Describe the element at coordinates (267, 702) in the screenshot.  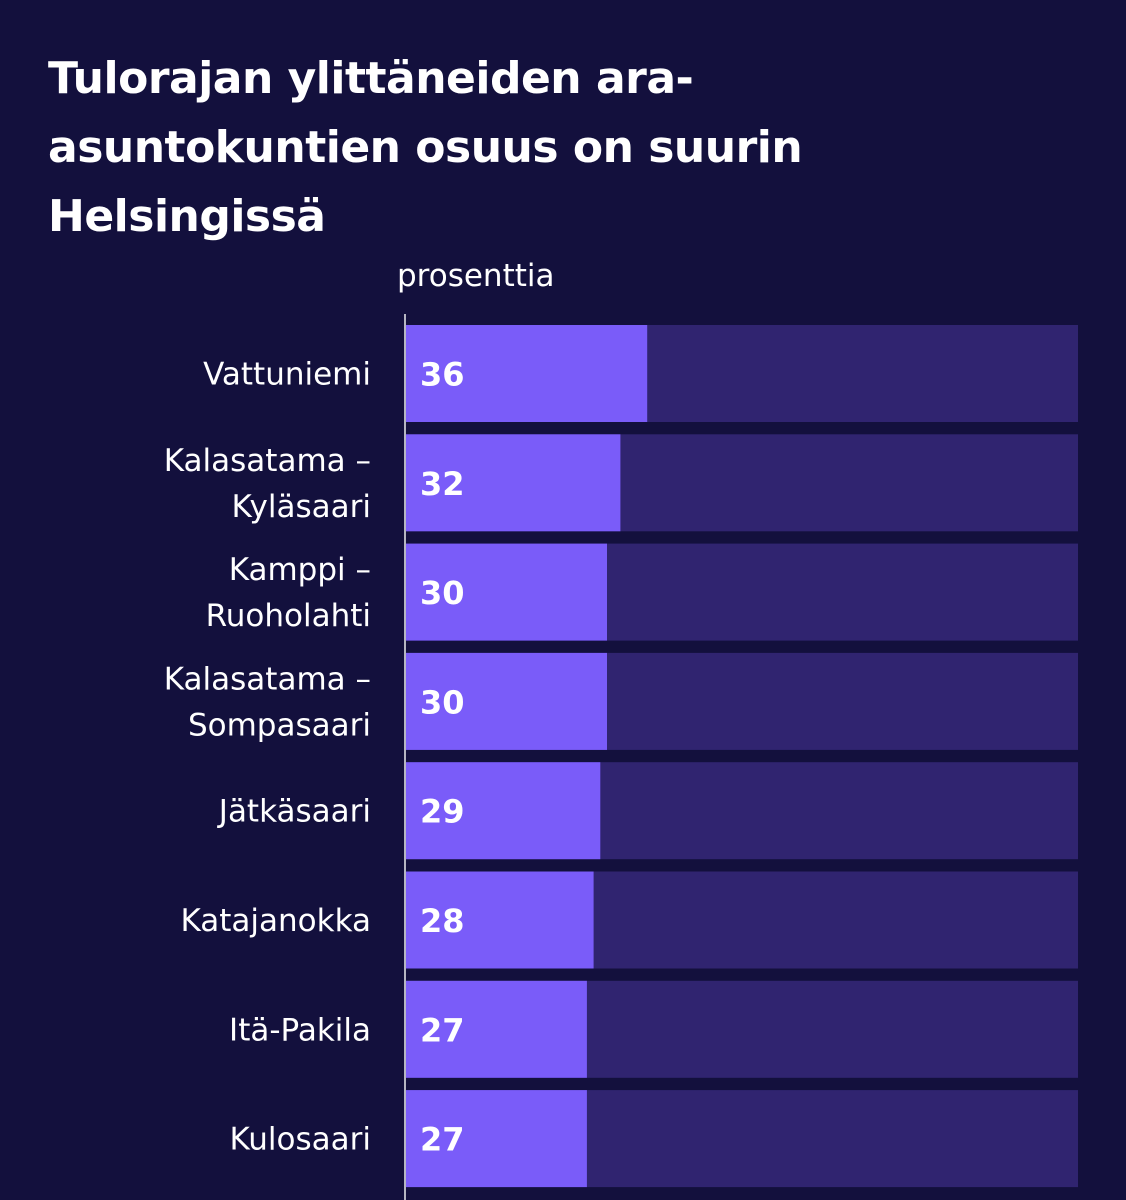
I see `category-label: Kalasatama – Sompasaari` at that location.